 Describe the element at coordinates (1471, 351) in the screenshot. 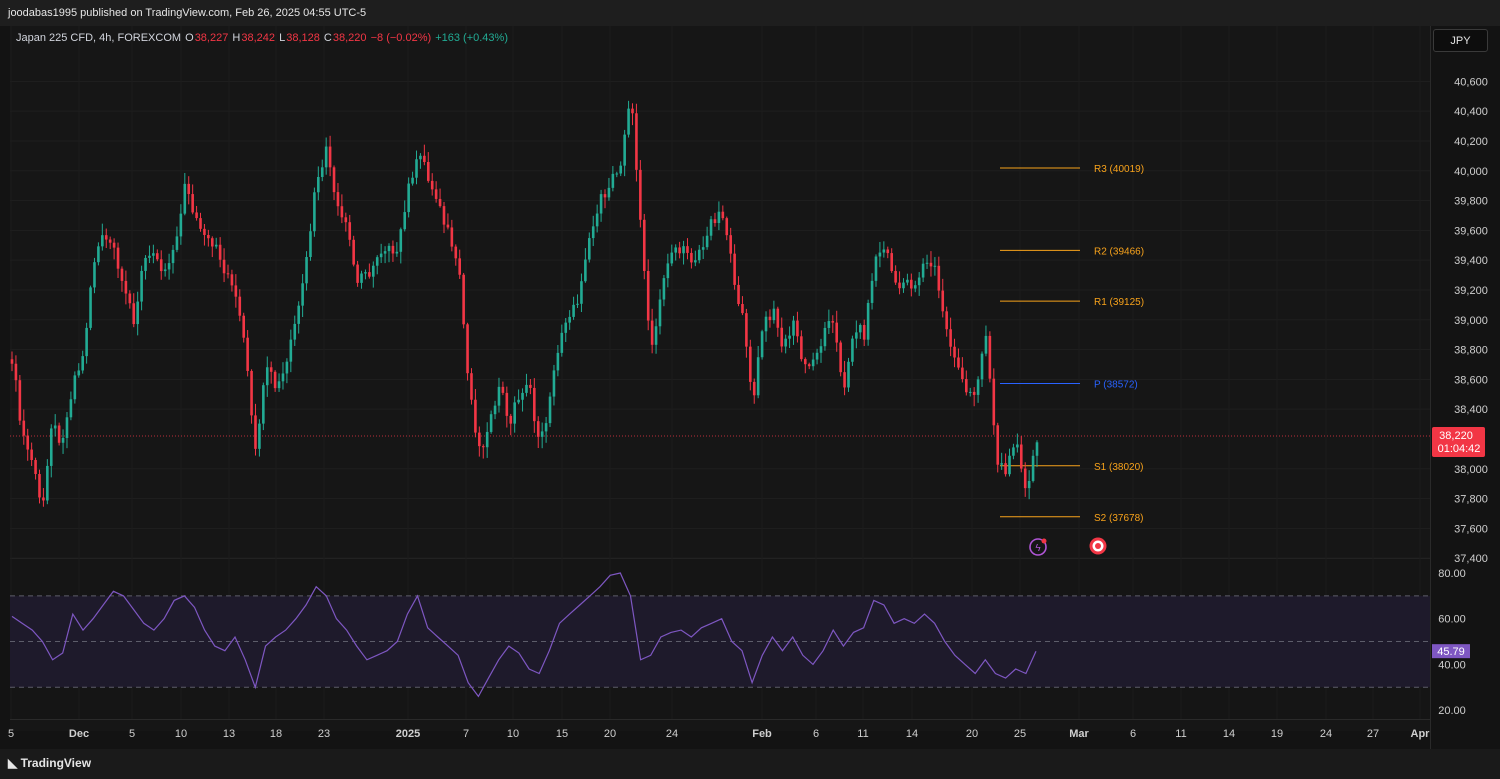

I see `price-tick-label: 38,800` at that location.